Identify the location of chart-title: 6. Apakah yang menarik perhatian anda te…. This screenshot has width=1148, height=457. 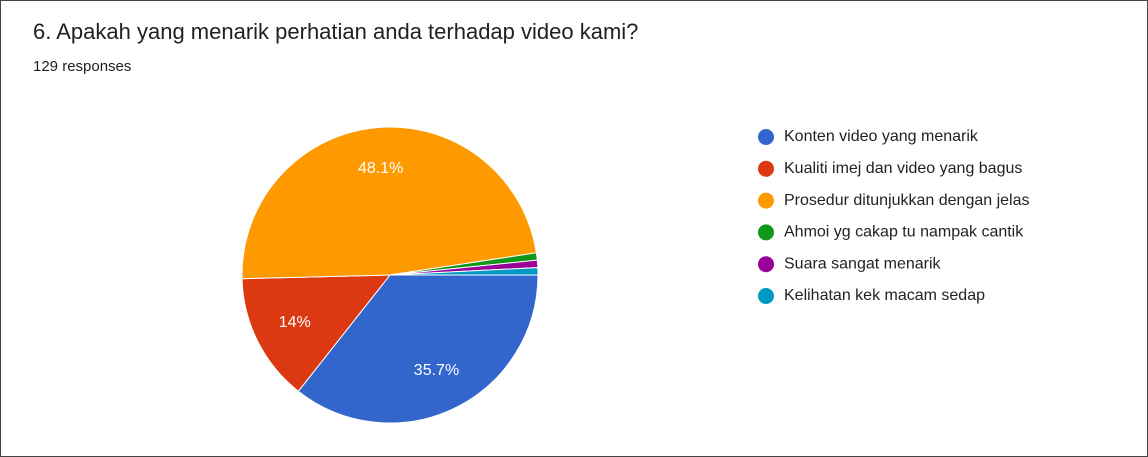
(335, 31).